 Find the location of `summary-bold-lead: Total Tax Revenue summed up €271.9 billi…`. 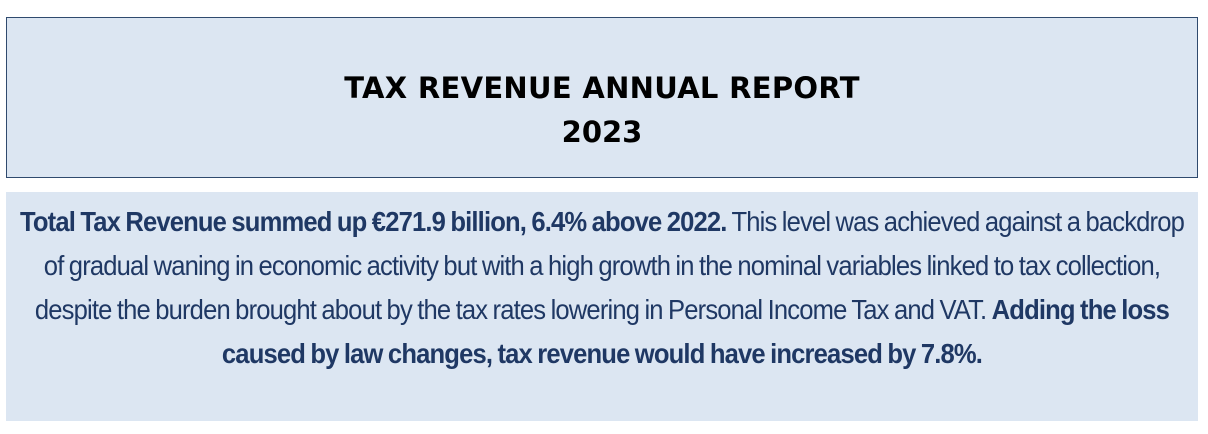

summary-bold-lead: Total Tax Revenue summed up €271.9 billi… is located at coordinates (373, 221).